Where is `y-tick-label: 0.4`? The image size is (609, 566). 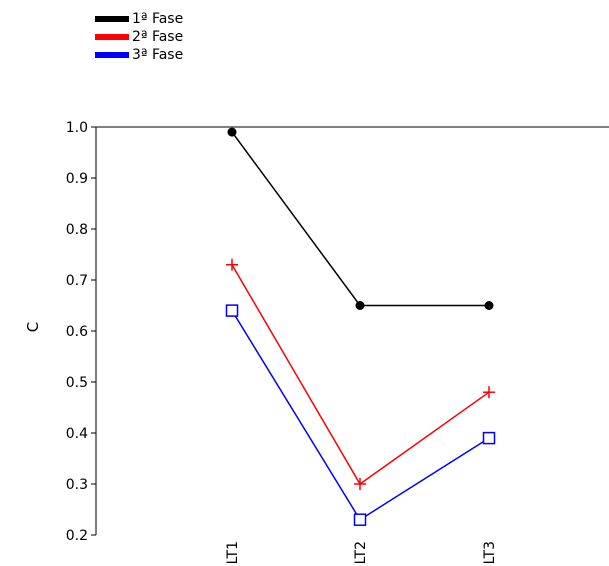 y-tick-label: 0.4 is located at coordinates (77, 434).